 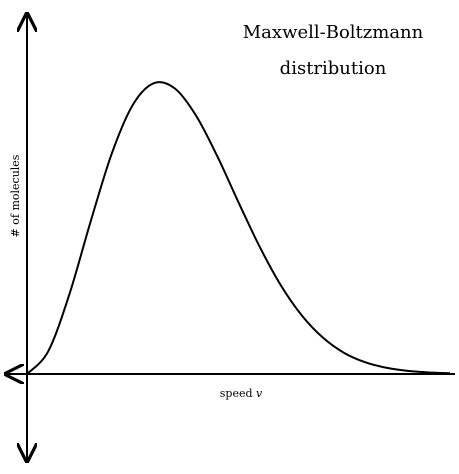 What do you see at coordinates (333, 68) in the screenshot?
I see `chart-title-line-2: distribution` at bounding box center [333, 68].